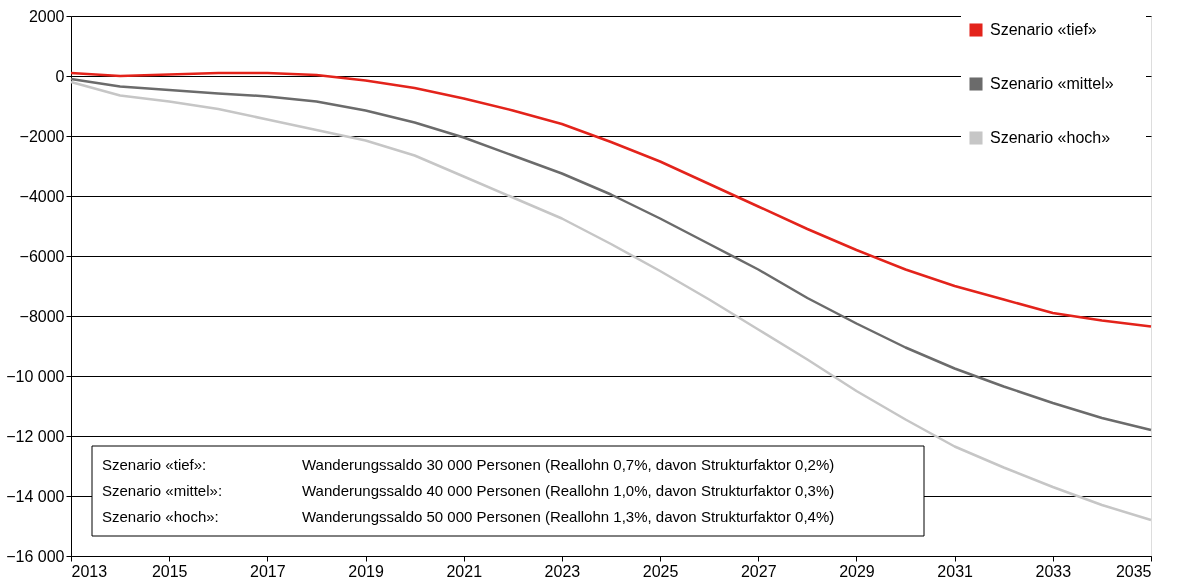 The width and height of the screenshot is (1203, 587). Describe the element at coordinates (660, 571) in the screenshot. I see `x-tick-label: 2025` at that location.